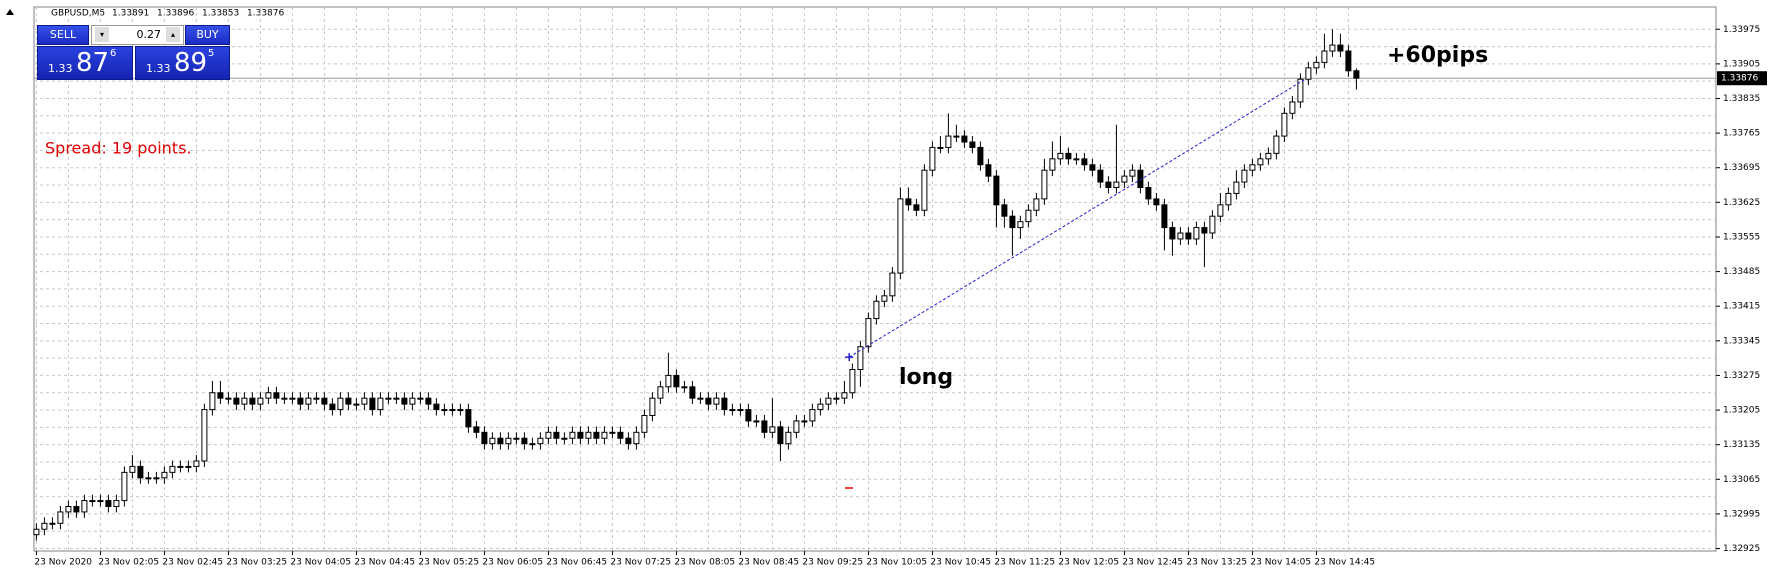 This screenshot has width=1778, height=581. What do you see at coordinates (158, 68) in the screenshot?
I see `price-prefix: 1.33` at bounding box center [158, 68].